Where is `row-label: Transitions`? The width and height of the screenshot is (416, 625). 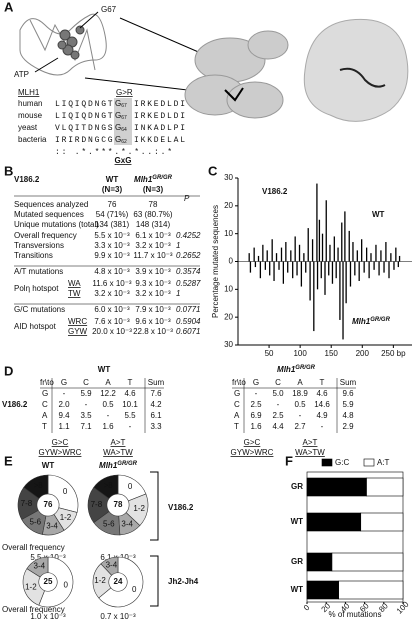
row-label: Transitions is located at coordinates (33, 255).